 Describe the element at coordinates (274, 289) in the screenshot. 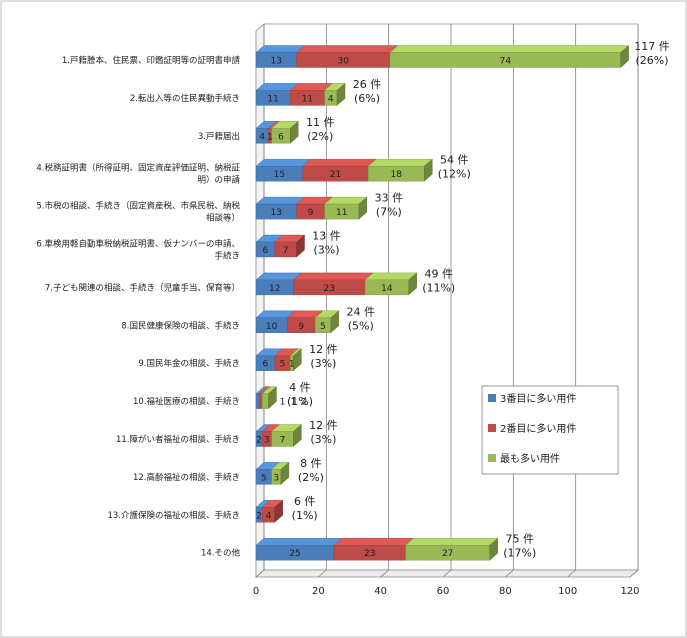

I see `data-label: 12` at that location.